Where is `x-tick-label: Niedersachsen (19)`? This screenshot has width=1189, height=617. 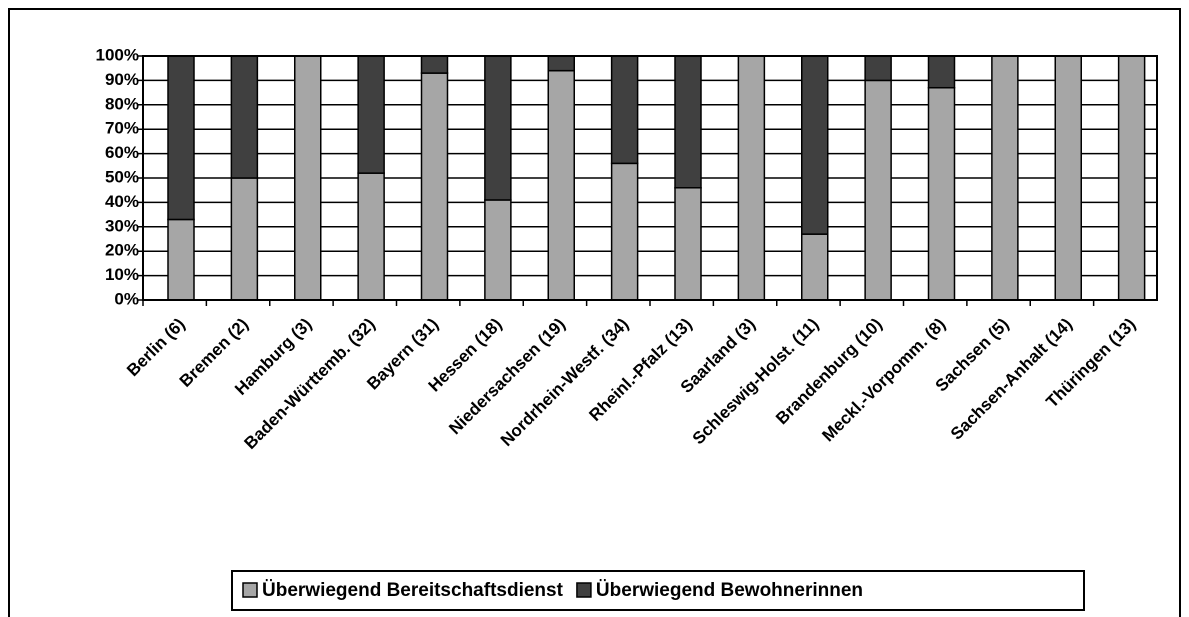 x-tick-label: Niedersachsen (19) is located at coordinates (507, 377).